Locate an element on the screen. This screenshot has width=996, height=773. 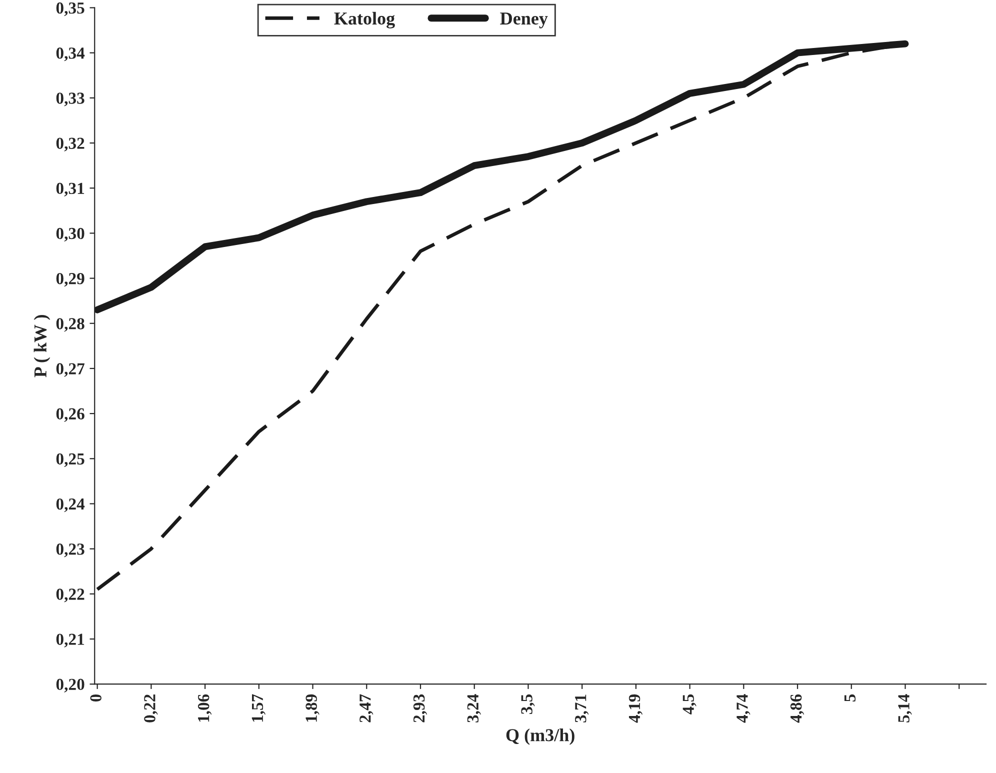
x-tick-label: 0,22 is located at coordinates (151, 708).